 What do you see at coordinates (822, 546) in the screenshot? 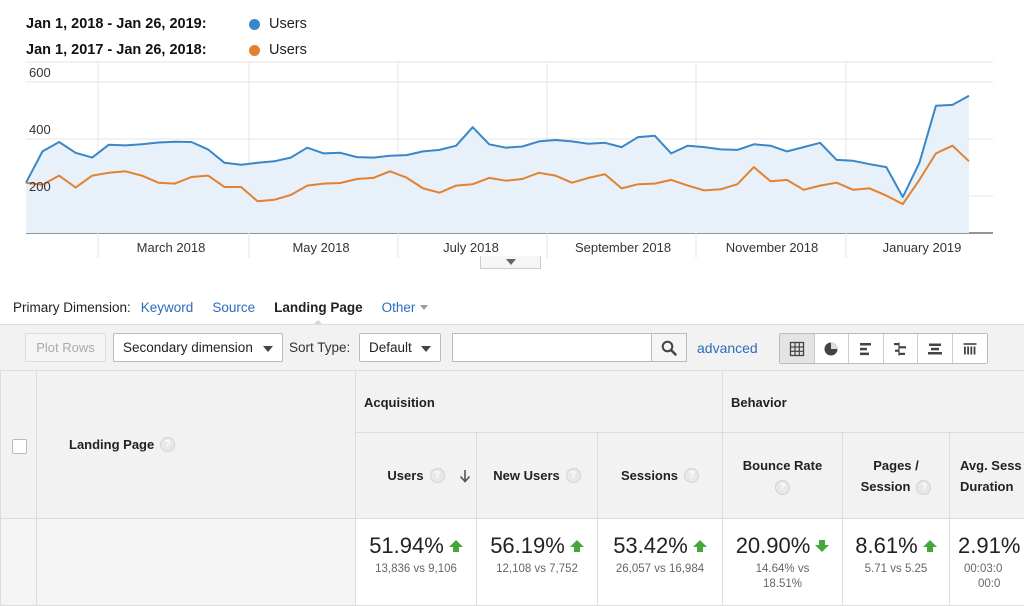
I see `arrow-down-icon` at bounding box center [822, 546].